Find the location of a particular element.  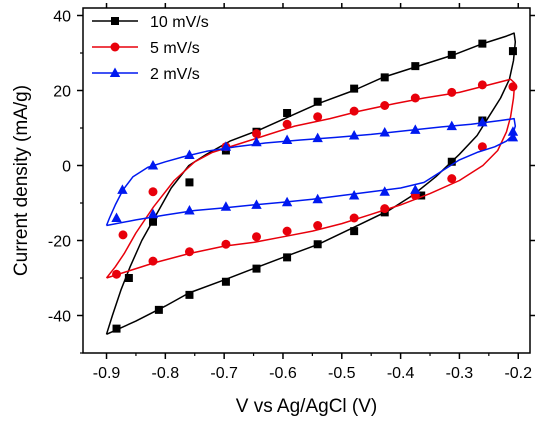

y-tick-label: 40 is located at coordinates (62, 17).